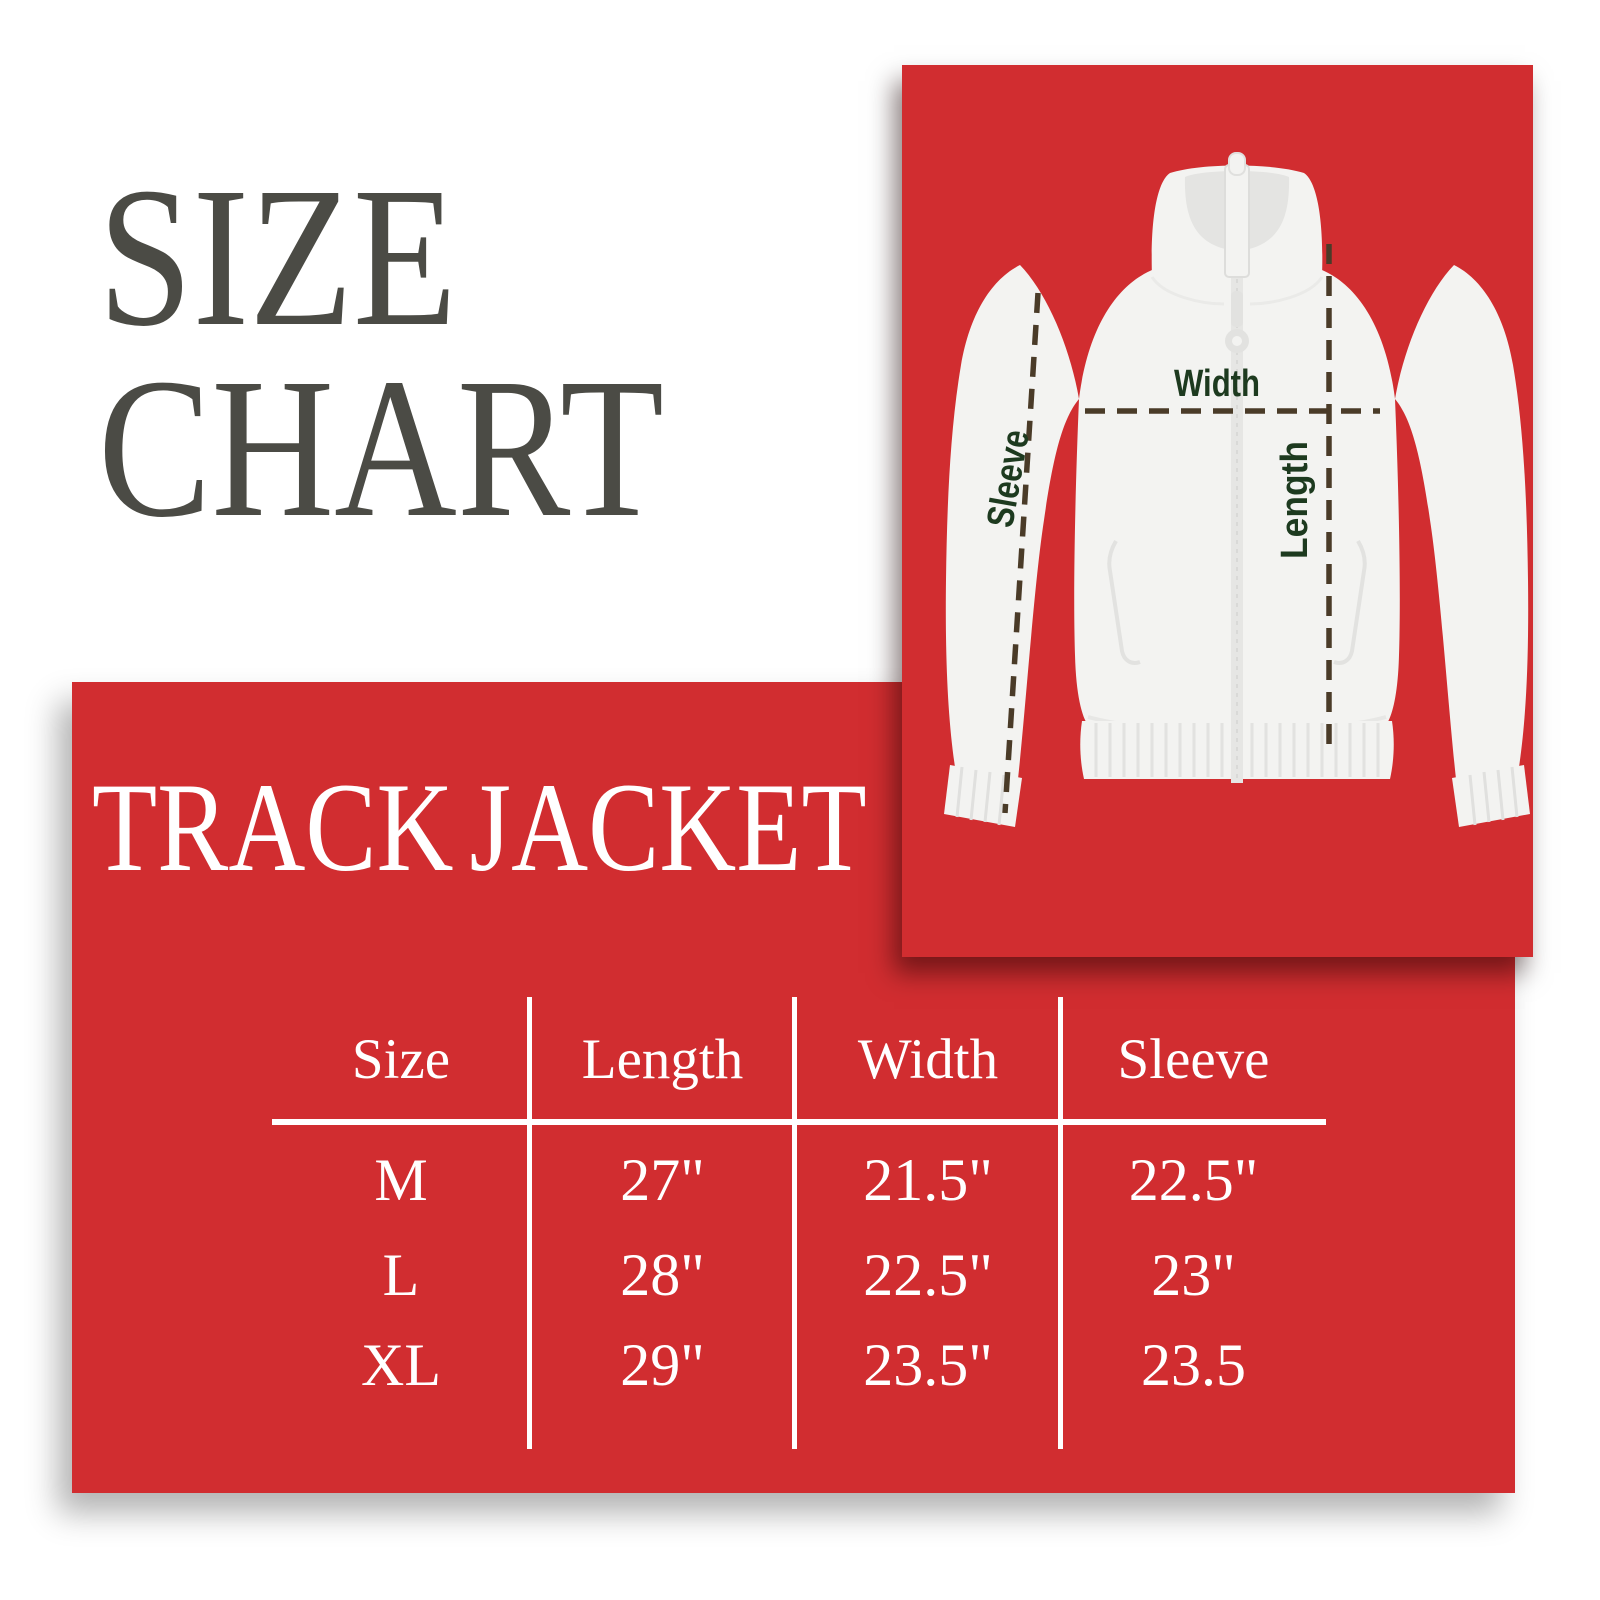 The width and height of the screenshot is (1600, 1600). Describe the element at coordinates (928, 1179) in the screenshot. I see `row-m-width: 21.5"` at that location.